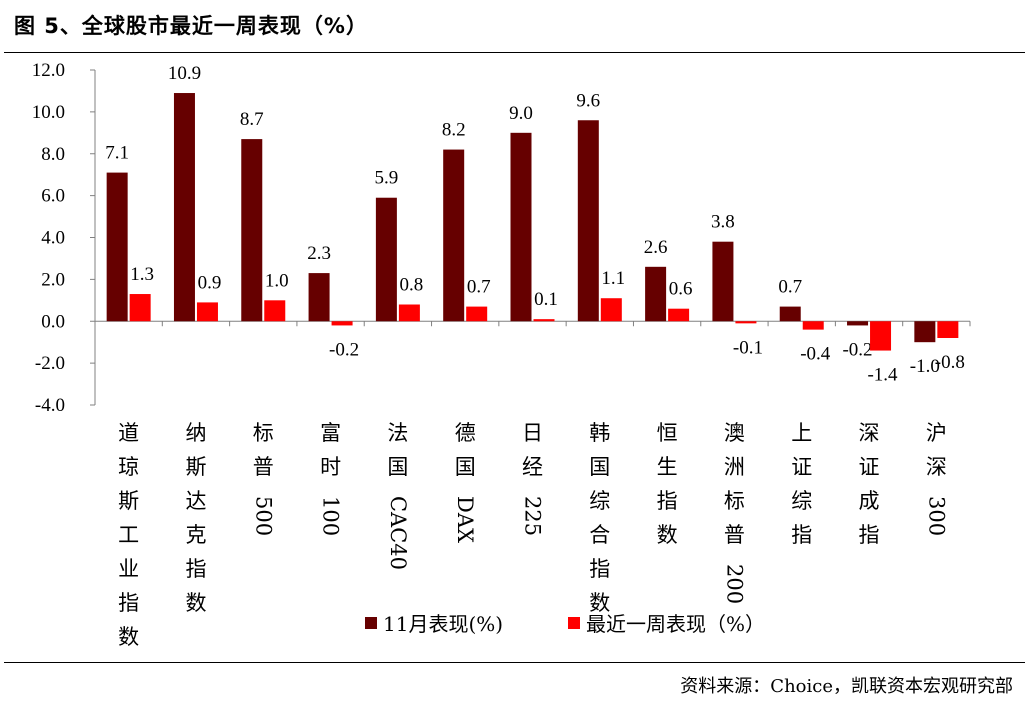 This screenshot has width=1029, height=702. What do you see at coordinates (128, 535) in the screenshot?
I see `svg-text: 工` at bounding box center [128, 535].